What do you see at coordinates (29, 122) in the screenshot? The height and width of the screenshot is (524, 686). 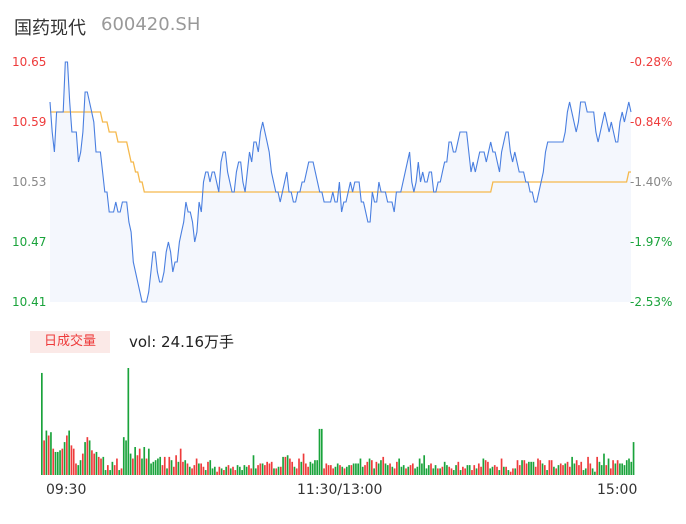 I see `price-tick-label: 10.59` at bounding box center [29, 122].